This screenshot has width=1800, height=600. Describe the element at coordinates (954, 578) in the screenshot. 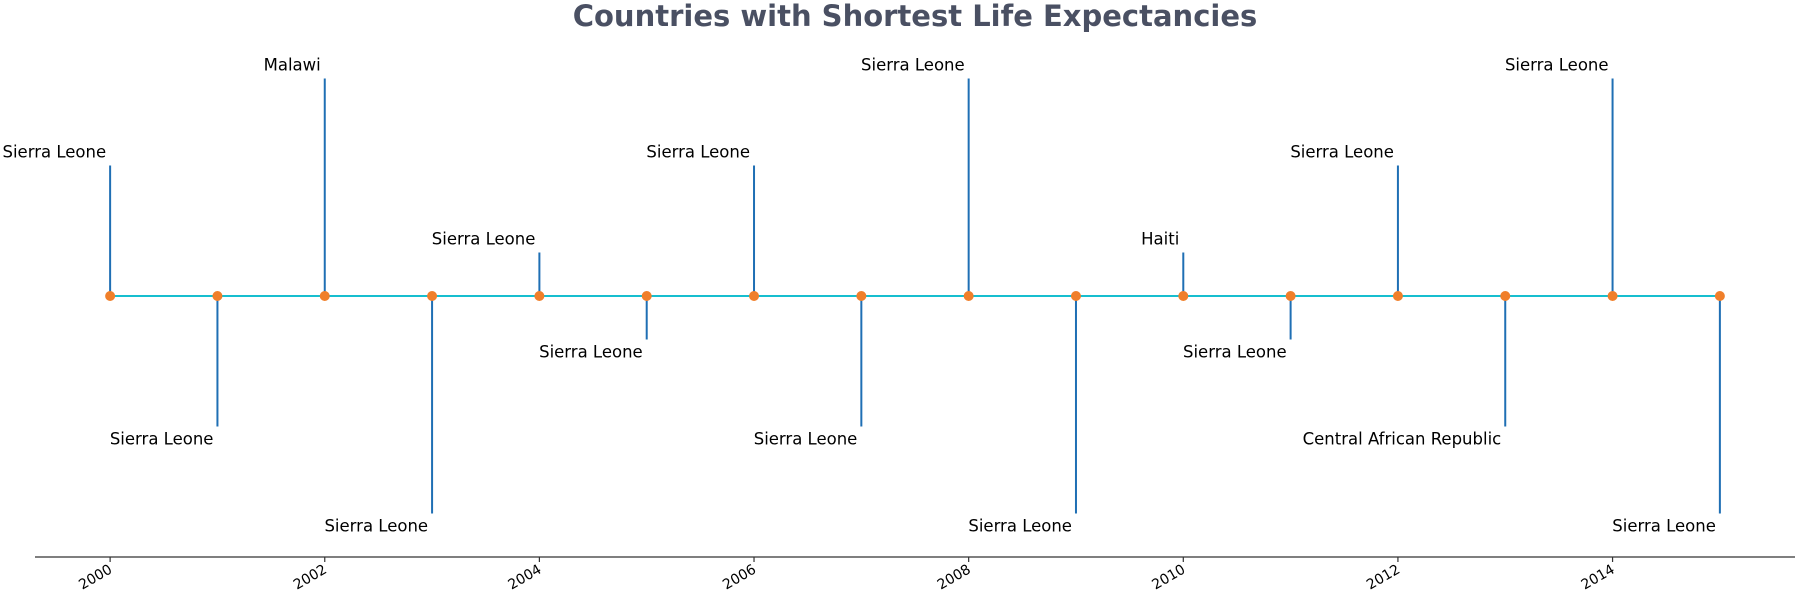

I see `x-tick-label: 2008` at that location.